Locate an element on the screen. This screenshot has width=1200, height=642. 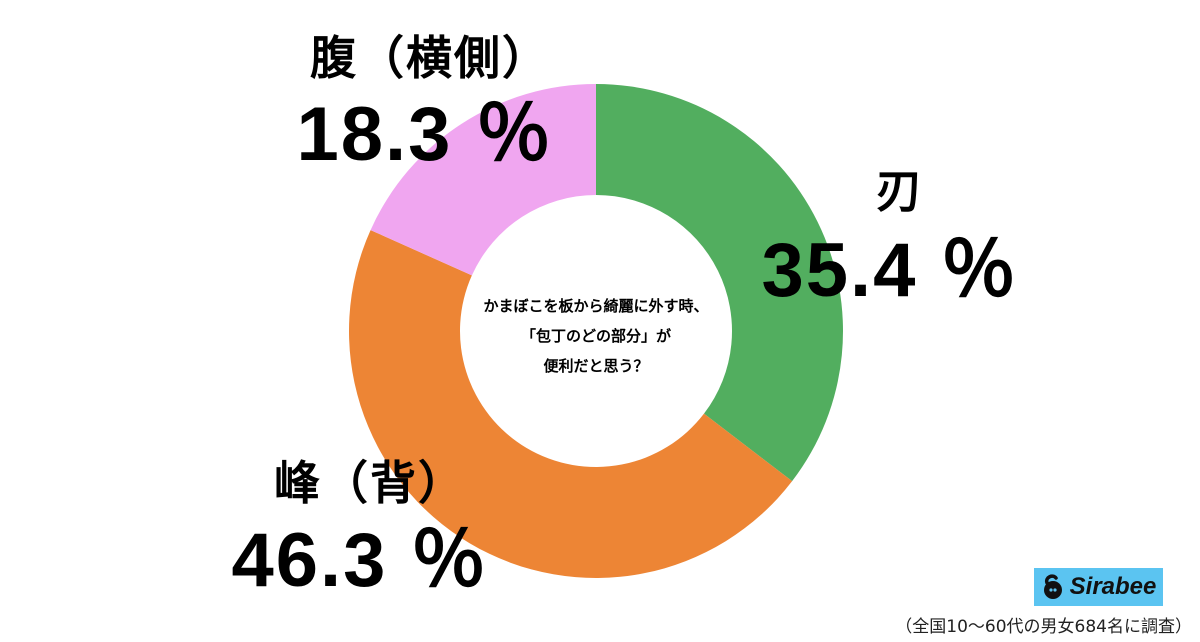
sirabee-mascot-icon is located at coordinates (1052, 586).